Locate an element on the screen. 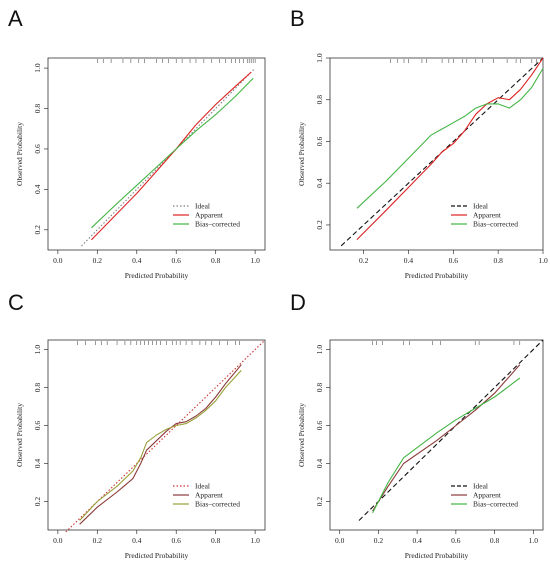 This screenshot has width=550, height=580. panel-letter: D is located at coordinates (298, 302).